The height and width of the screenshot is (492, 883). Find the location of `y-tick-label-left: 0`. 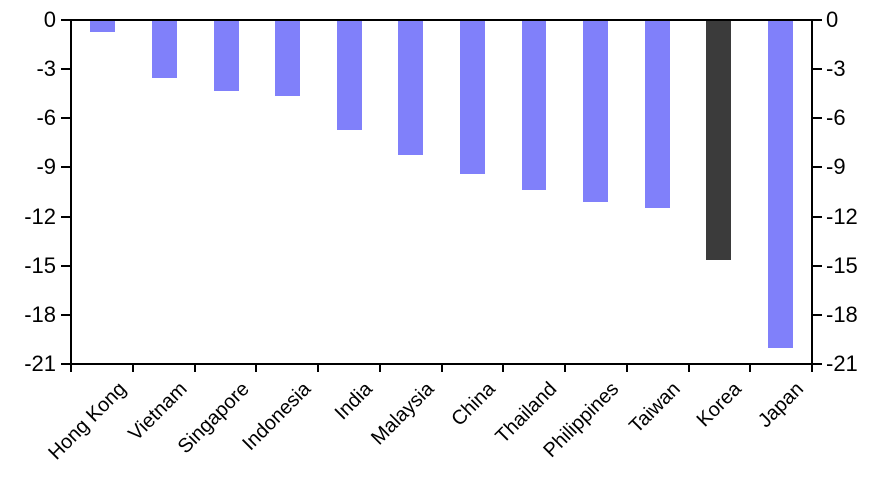

y-tick-label-left: 0 is located at coordinates (49, 19).